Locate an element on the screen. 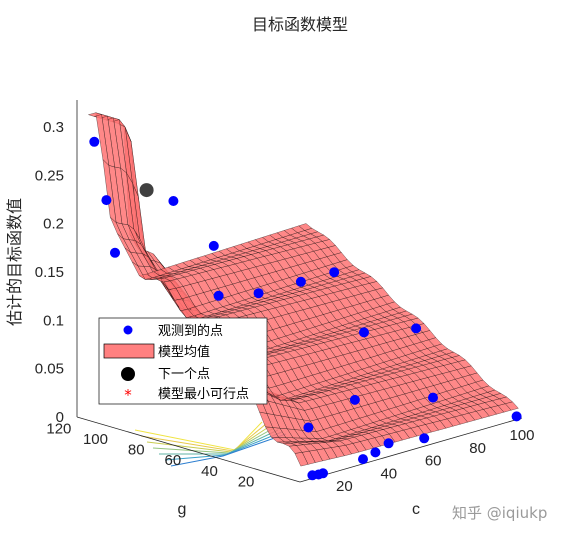 The height and width of the screenshot is (540, 578). watermark: 知乎 @iqiukp is located at coordinates (499, 513).